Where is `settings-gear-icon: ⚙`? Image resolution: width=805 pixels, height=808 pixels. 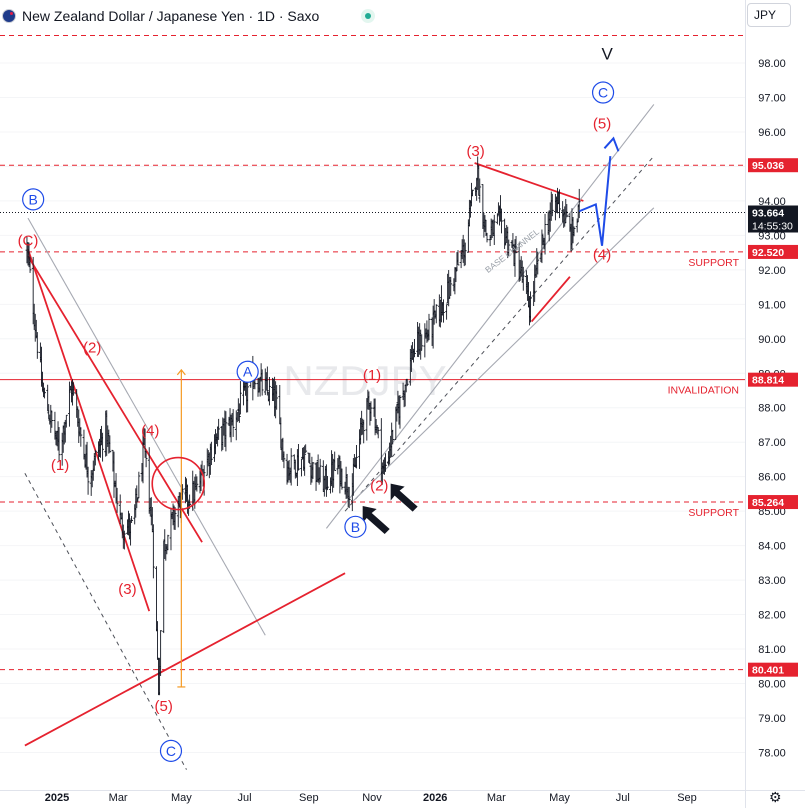 settings-gear-icon: ⚙ is located at coordinates (775, 797).